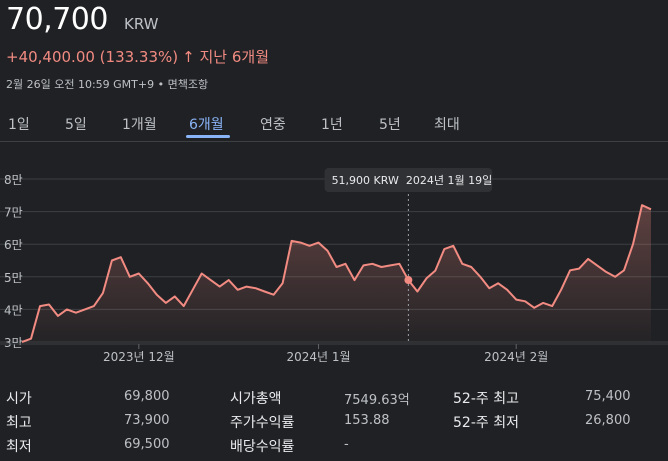 The height and width of the screenshot is (461, 668). I want to click on y-tick-label: 8만, so click(13, 180).